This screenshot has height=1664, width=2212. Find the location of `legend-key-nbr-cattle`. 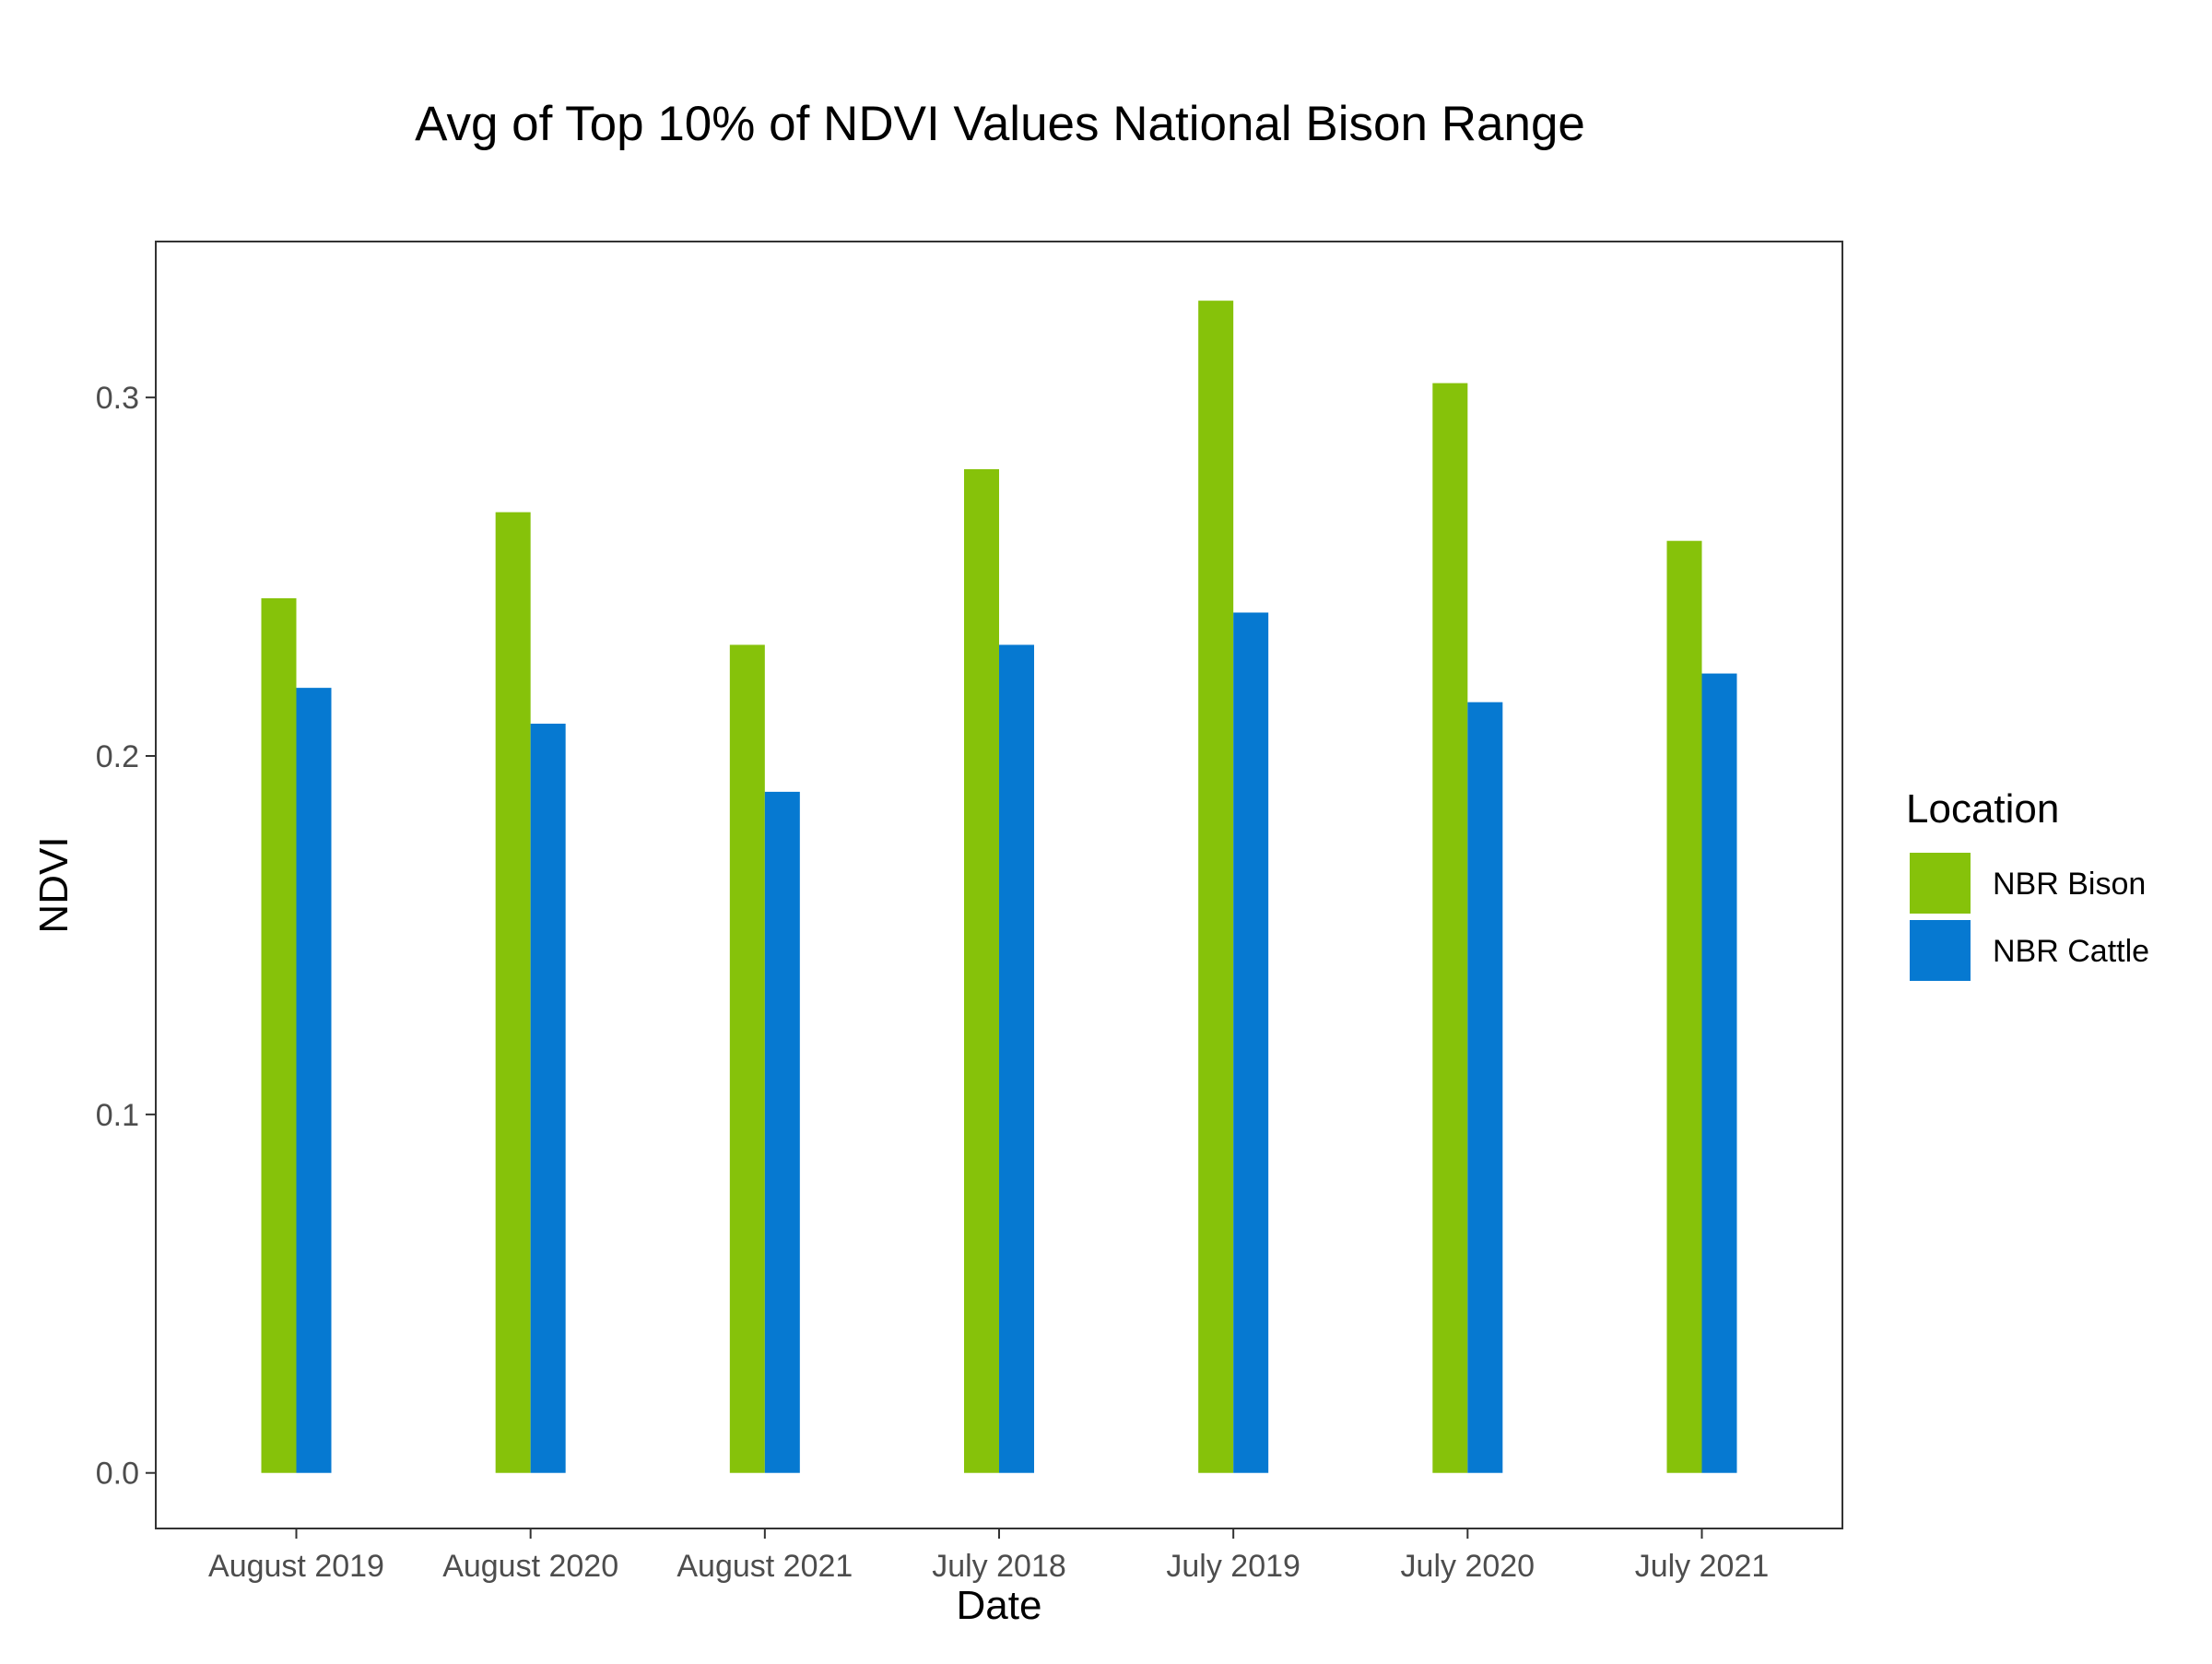

legend-key-nbr-cattle is located at coordinates (1940, 950).